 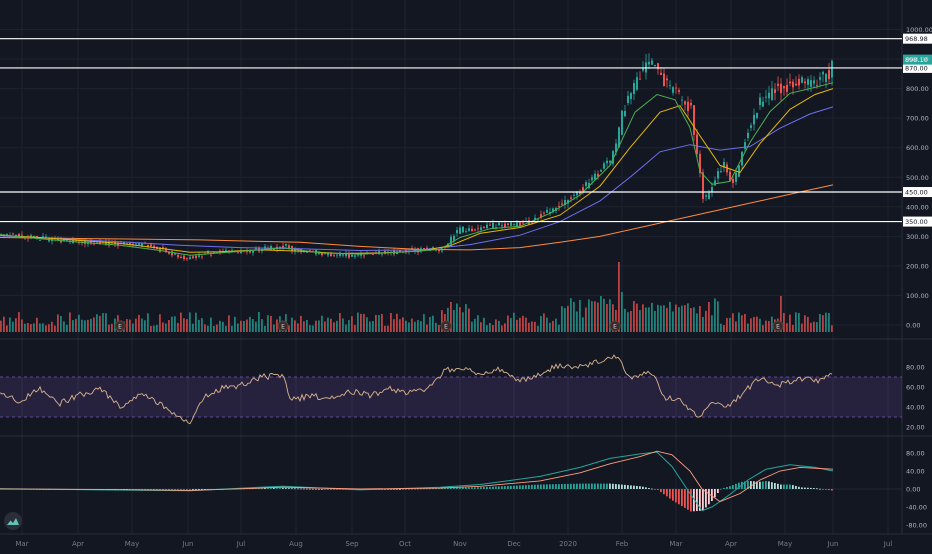 I want to click on level-label-box, so click(x=917, y=67).